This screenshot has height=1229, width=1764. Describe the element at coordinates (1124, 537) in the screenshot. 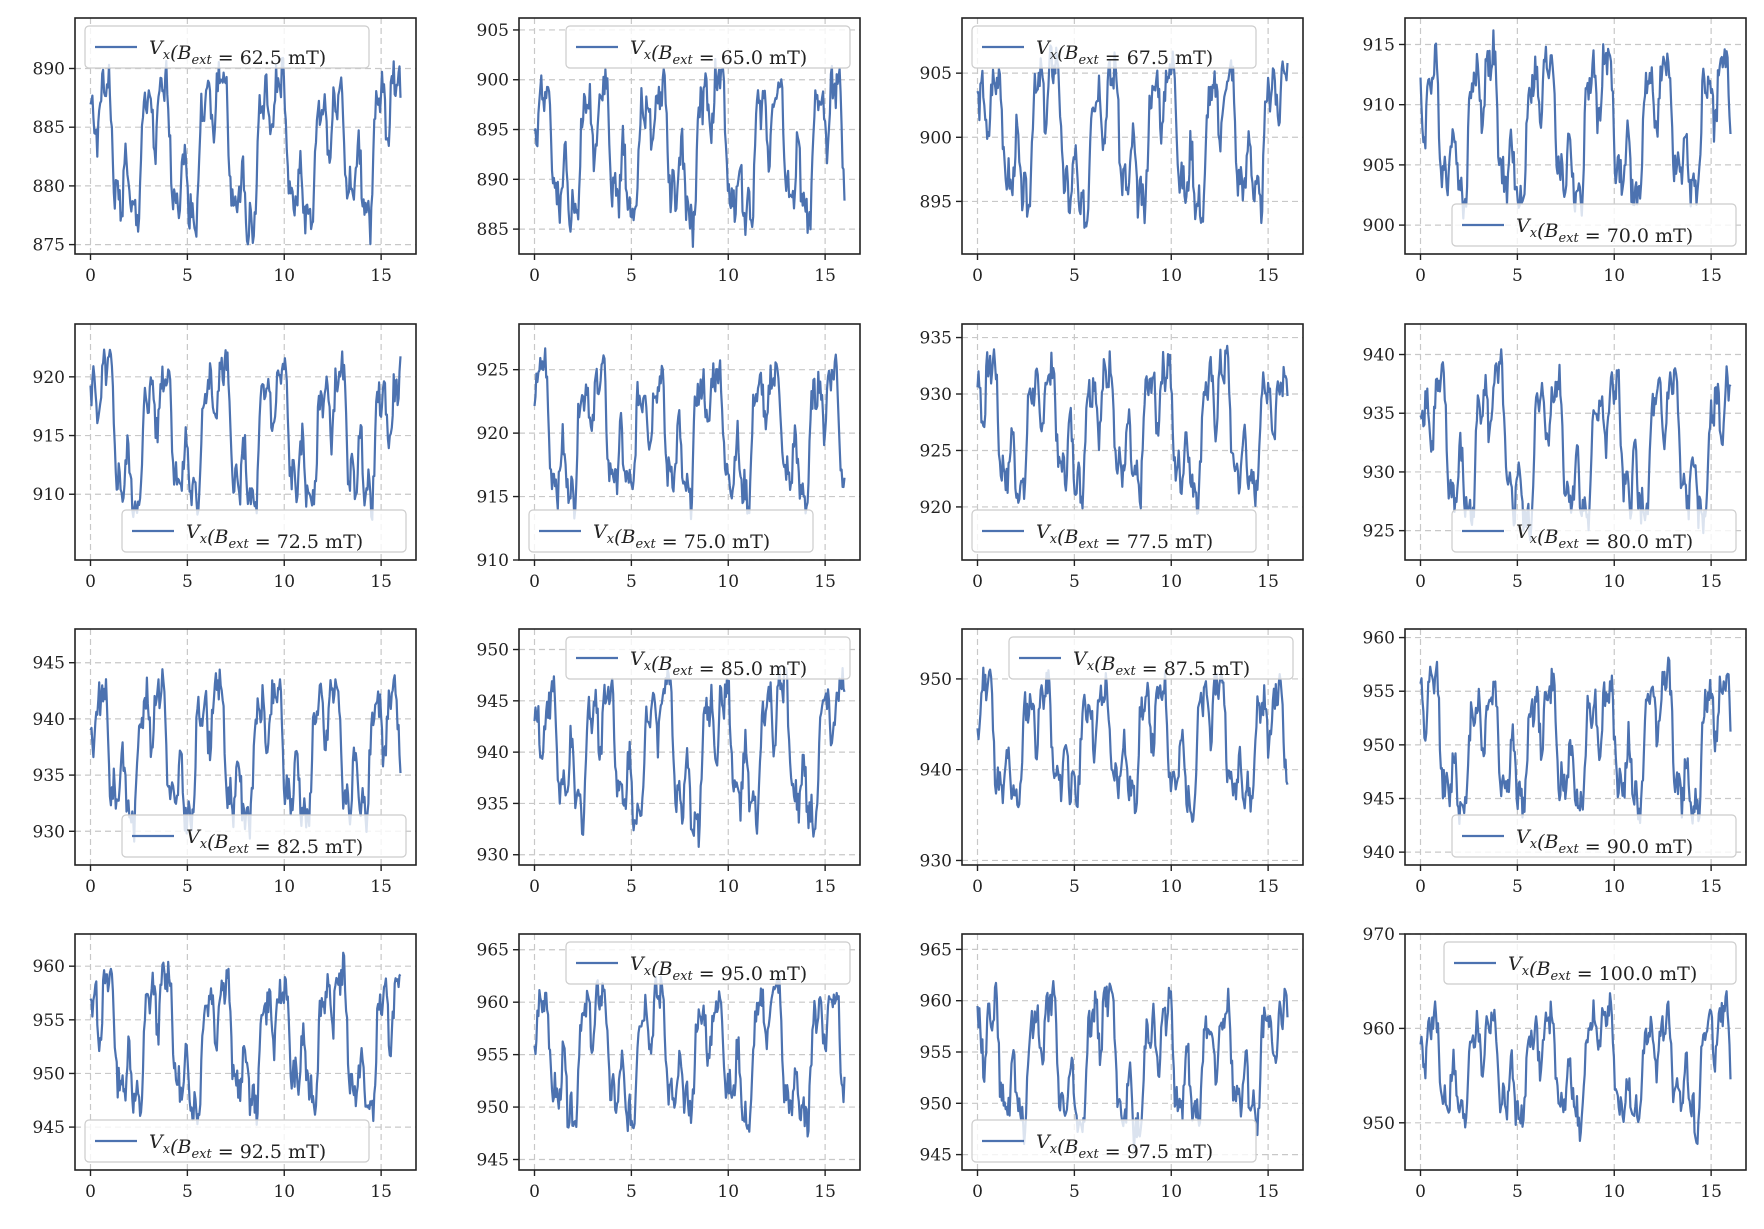

I see `legend-label: Vx(Bext = 77.5 mT)` at that location.